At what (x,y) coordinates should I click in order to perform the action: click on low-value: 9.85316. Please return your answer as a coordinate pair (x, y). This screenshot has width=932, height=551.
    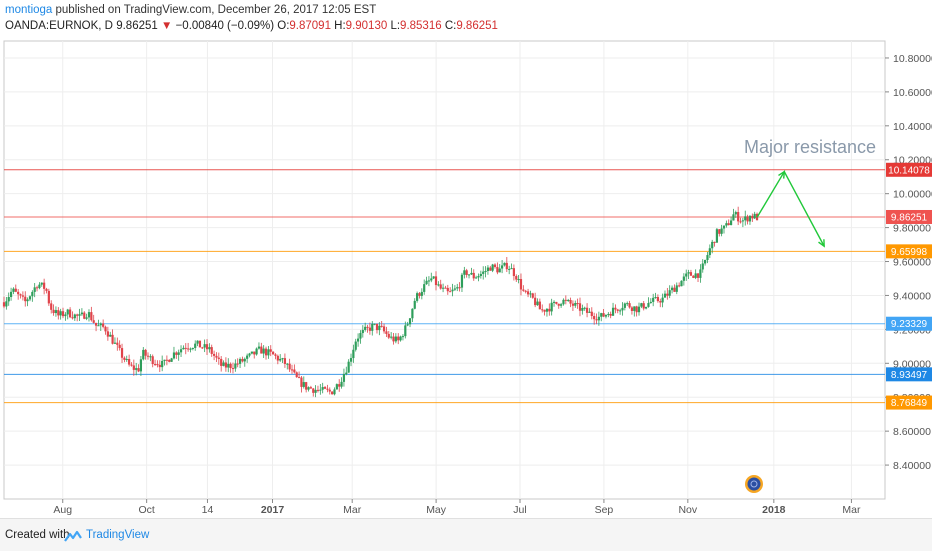
    Looking at the image, I should click on (421, 26).